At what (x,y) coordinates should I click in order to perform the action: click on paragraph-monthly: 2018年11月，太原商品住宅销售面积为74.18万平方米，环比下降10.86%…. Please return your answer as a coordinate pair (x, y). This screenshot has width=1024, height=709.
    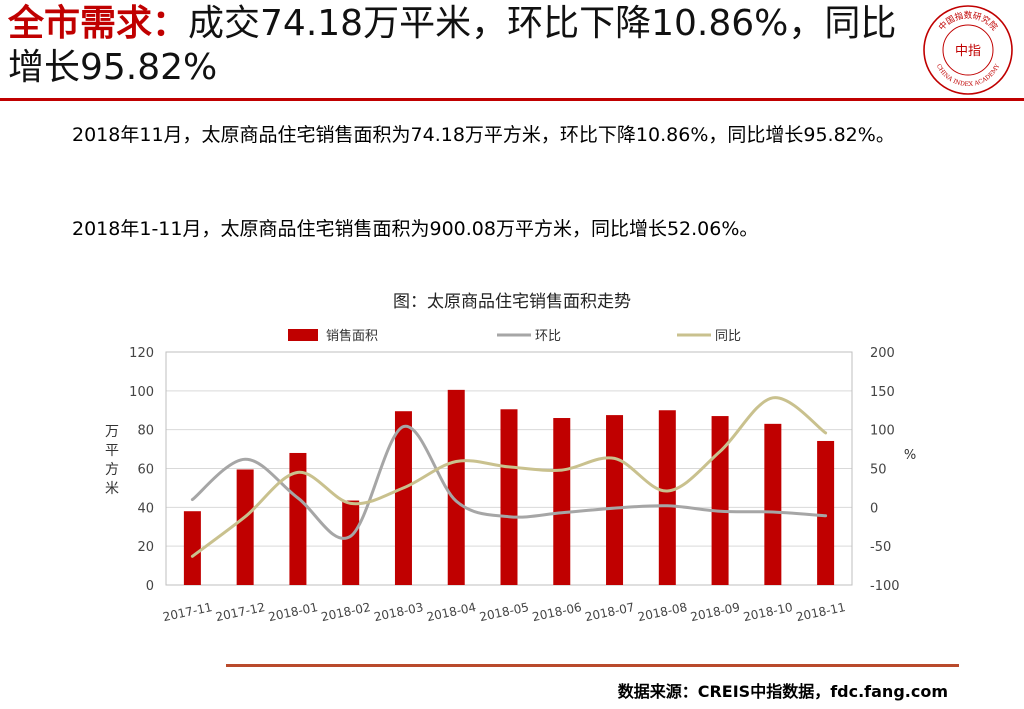
    Looking at the image, I should click on (483, 135).